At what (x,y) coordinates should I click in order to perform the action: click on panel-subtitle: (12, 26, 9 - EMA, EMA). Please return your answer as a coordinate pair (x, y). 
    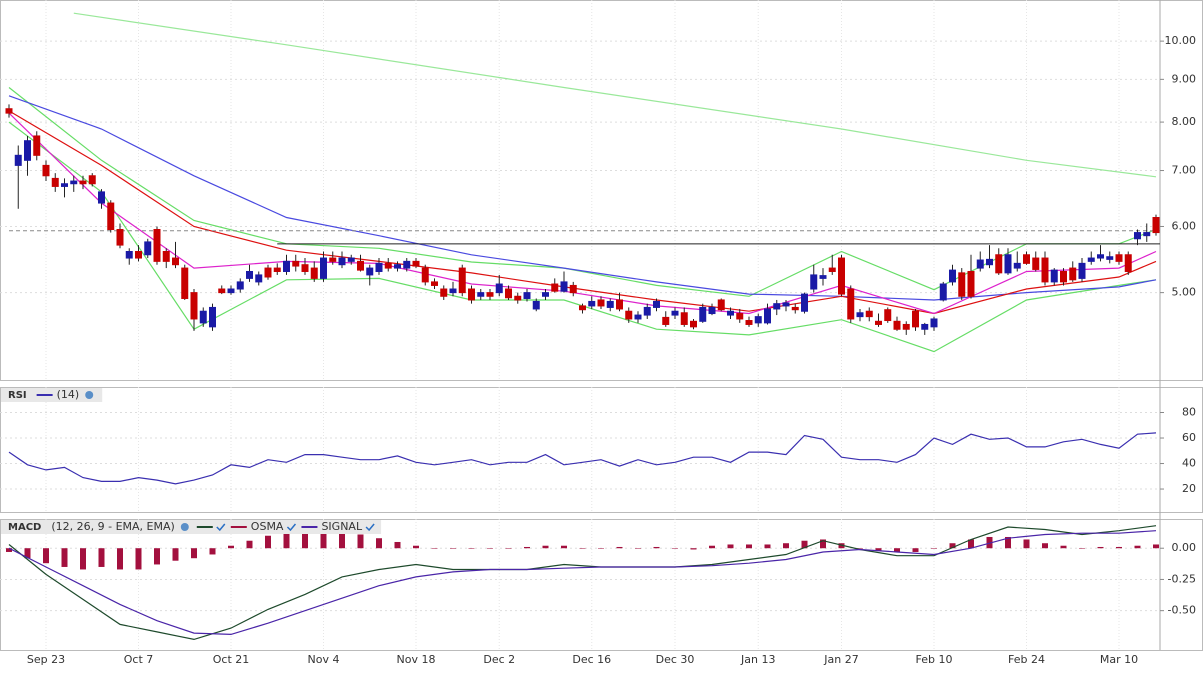
    Looking at the image, I should click on (112, 526).